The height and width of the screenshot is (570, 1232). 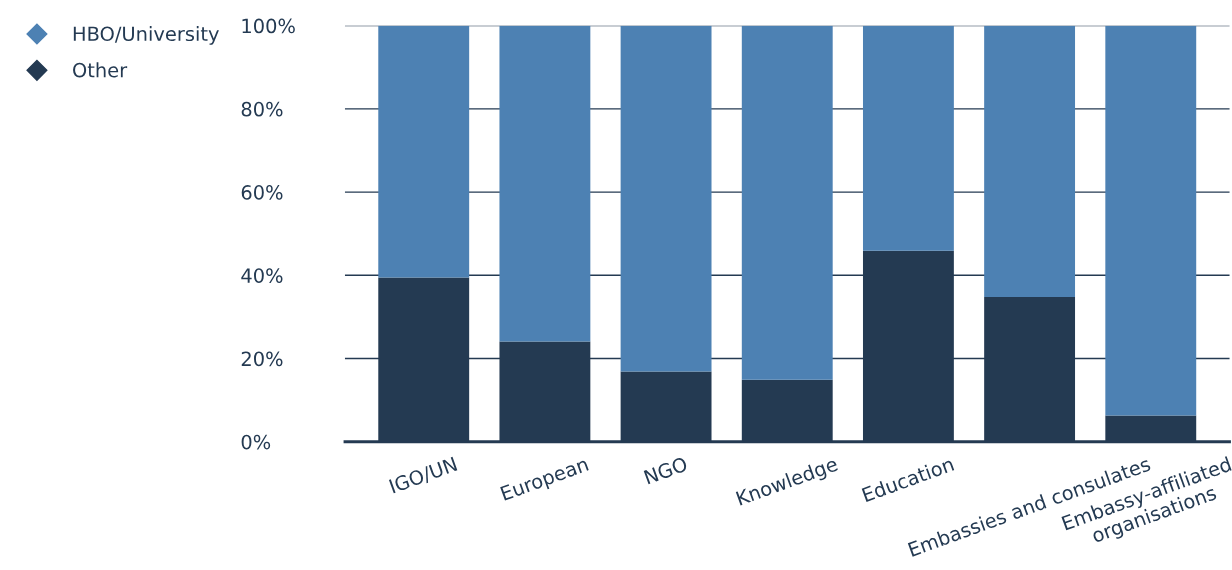 I want to click on y-tick-label: 0%, so click(x=256, y=442).